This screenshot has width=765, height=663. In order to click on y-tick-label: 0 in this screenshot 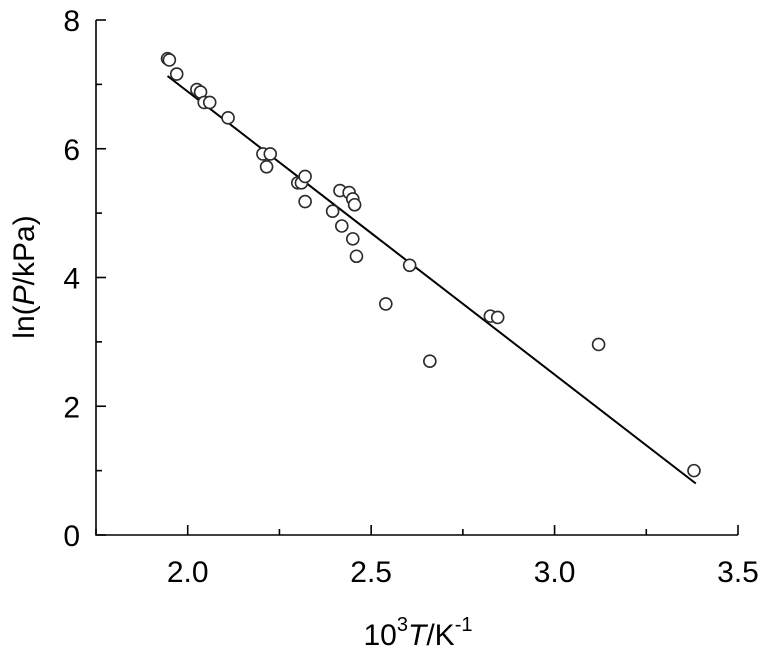, I will do `click(71, 536)`.